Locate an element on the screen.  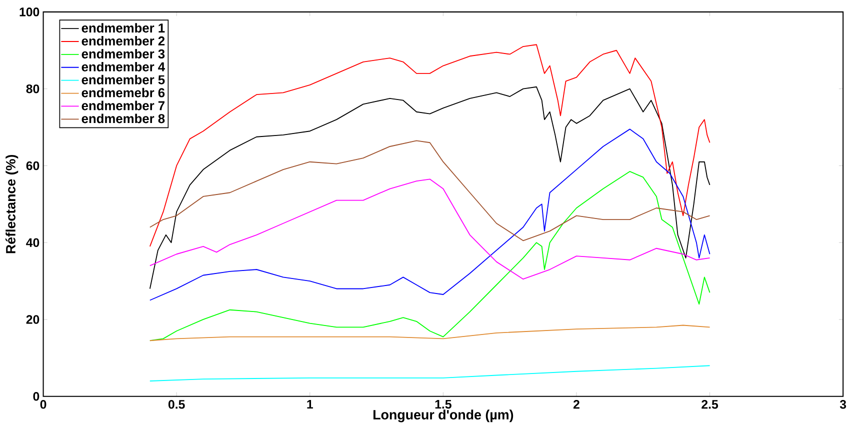
legend-label: endmemebr 6 is located at coordinates (123, 93).